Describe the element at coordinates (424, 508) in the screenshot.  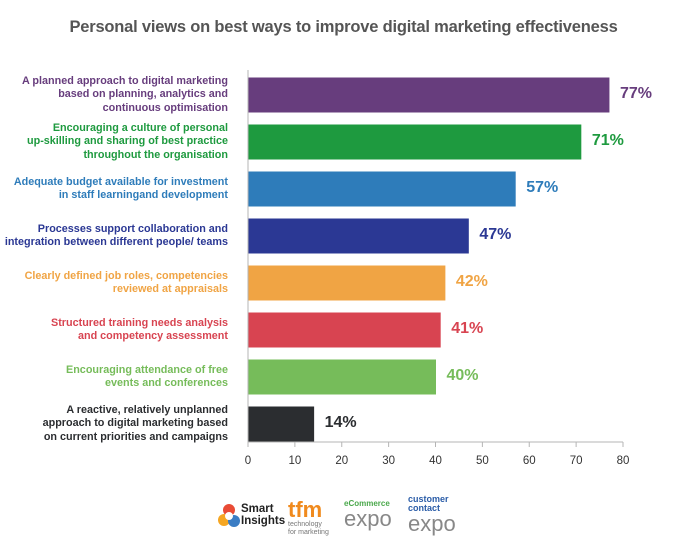
I see `customer-contact-top2: contact` at that location.